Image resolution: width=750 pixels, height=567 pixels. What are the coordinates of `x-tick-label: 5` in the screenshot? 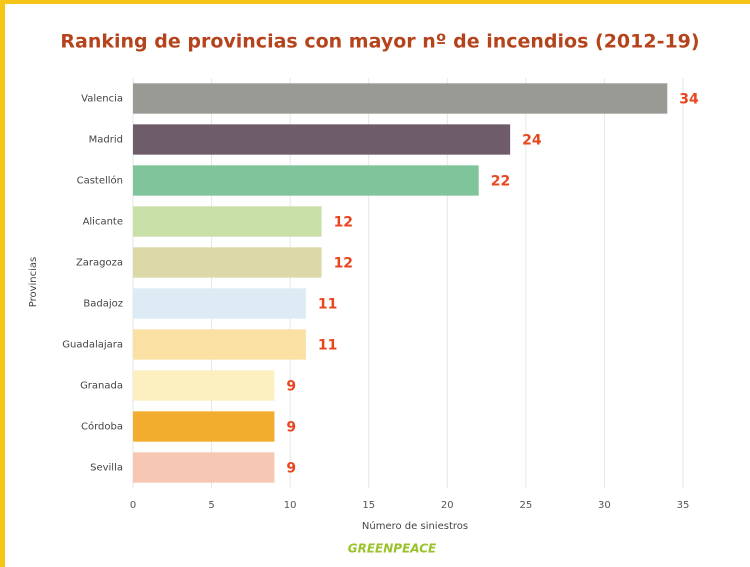 It's located at (211, 505).